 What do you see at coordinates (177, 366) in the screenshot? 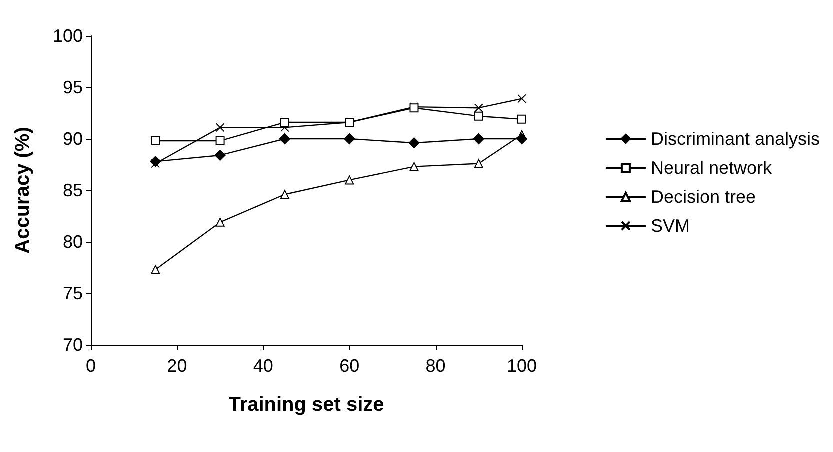
I see `x-tick-label: 20` at bounding box center [177, 366].